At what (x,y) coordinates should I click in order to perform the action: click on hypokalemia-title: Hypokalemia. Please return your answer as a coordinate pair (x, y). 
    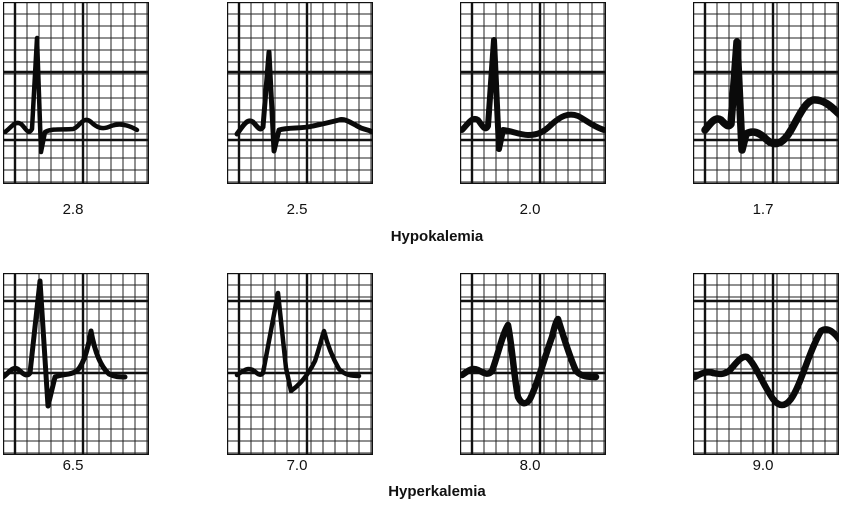
    Looking at the image, I should click on (437, 236).